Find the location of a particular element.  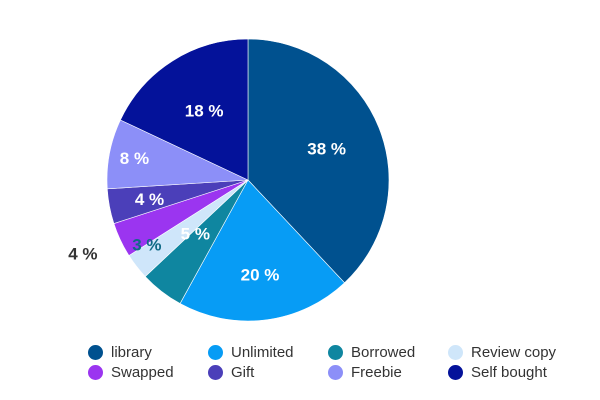

legend-item-gift: Gift is located at coordinates (231, 372).